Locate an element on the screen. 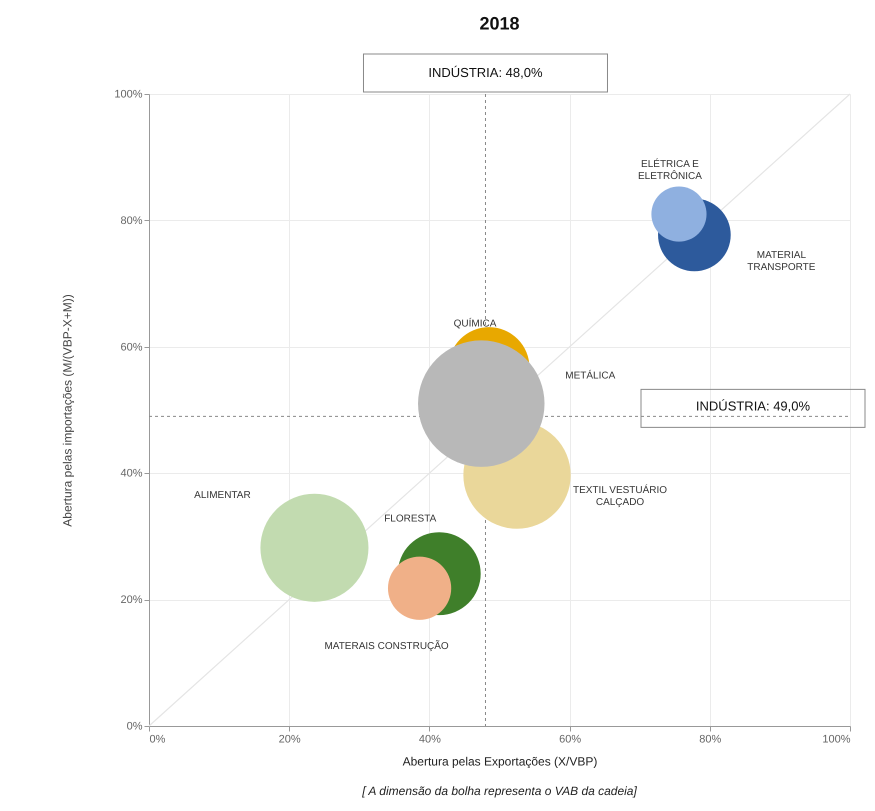  x-tick-label: 0% is located at coordinates (158, 740).